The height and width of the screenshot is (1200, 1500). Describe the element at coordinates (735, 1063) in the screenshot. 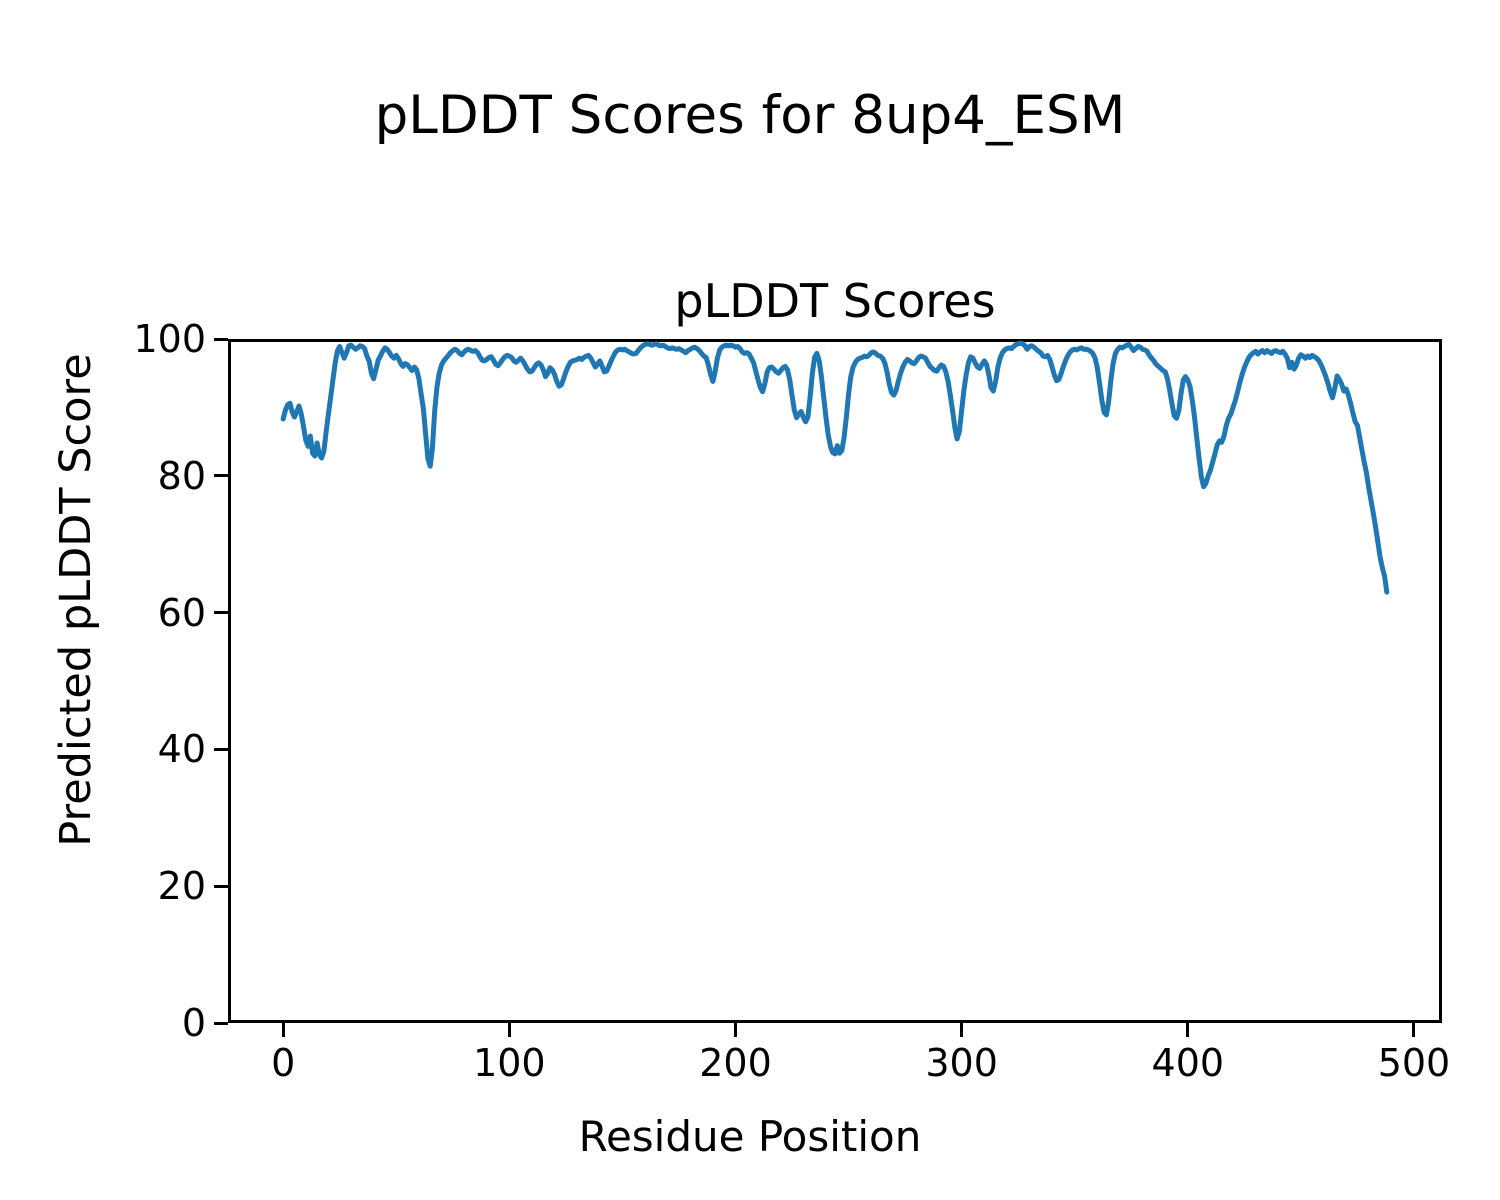

I see `x-tick-label: 200` at that location.